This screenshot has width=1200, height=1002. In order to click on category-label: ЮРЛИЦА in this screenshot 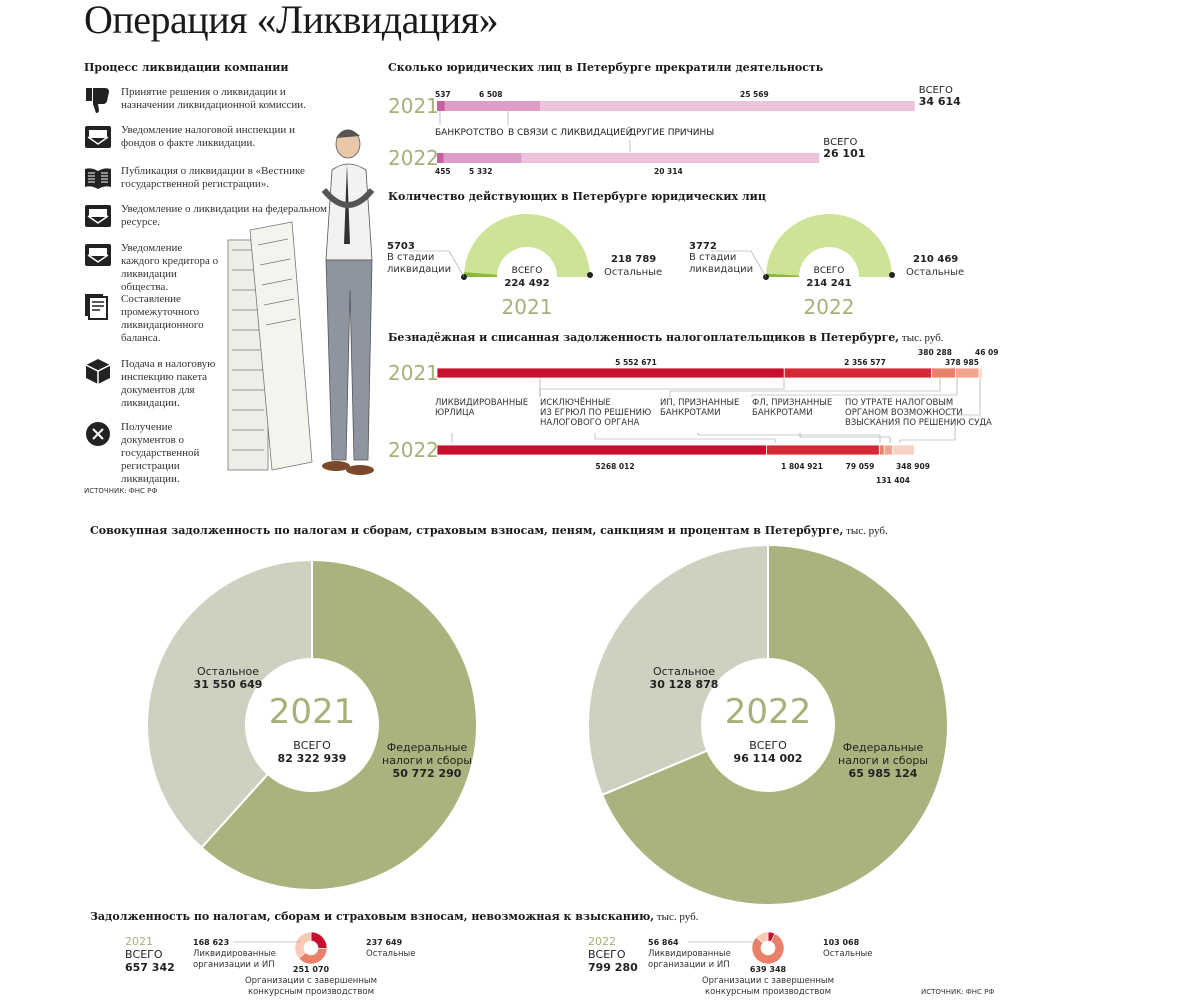, I will do `click(455, 413)`.